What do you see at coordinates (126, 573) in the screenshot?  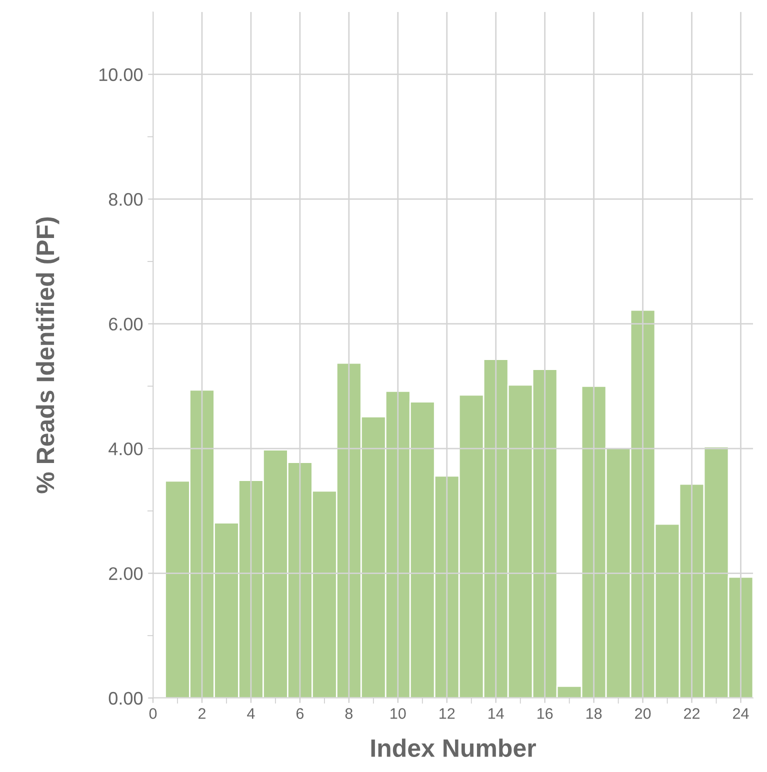 I see `y-tick-label: 2.00` at bounding box center [126, 573].